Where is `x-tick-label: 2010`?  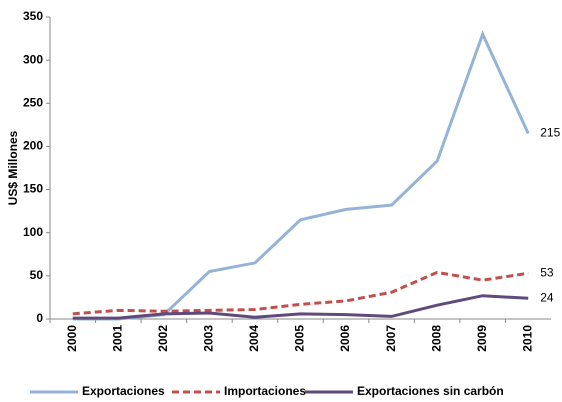 x-tick-label: 2010 is located at coordinates (527, 338).